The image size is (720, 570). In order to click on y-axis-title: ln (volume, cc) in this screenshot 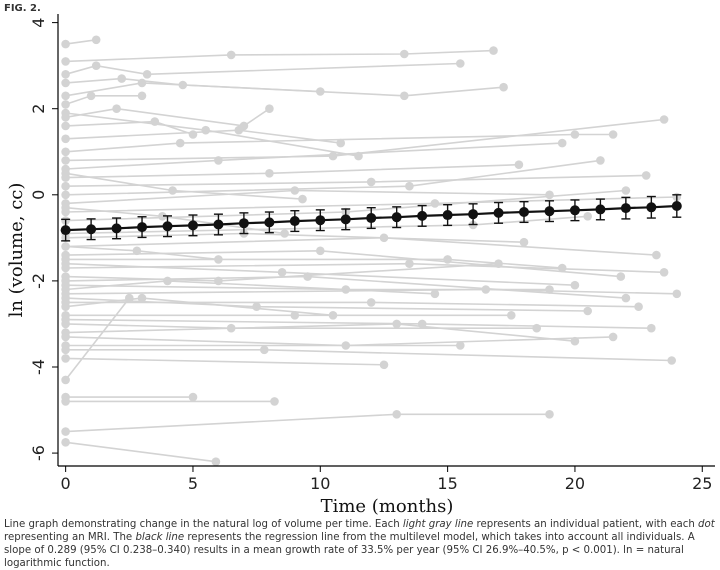, I will do `click(16, 250)`.